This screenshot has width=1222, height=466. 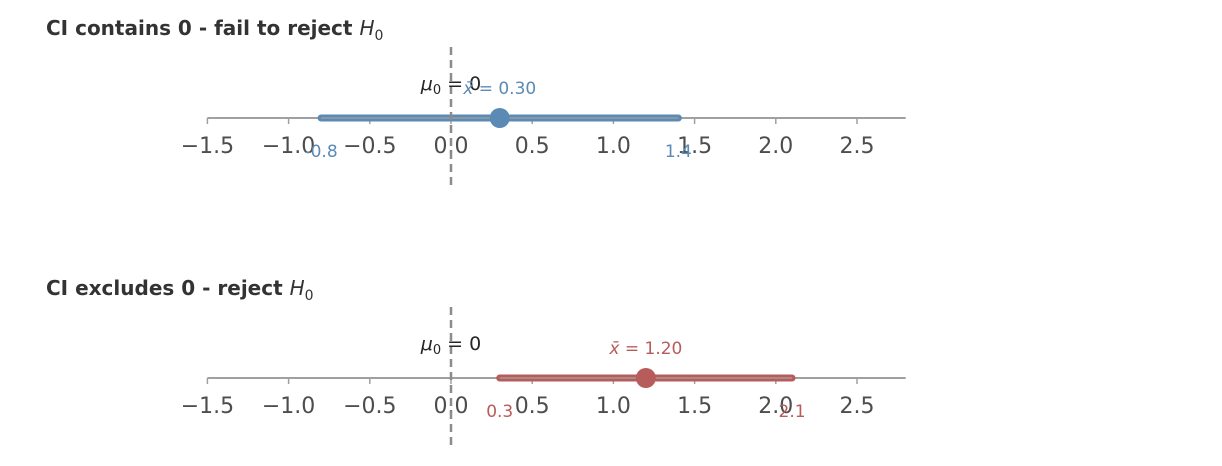 What do you see at coordinates (168, 288) in the screenshot?
I see `title-text: CI excludes 0 - reject` at bounding box center [168, 288].